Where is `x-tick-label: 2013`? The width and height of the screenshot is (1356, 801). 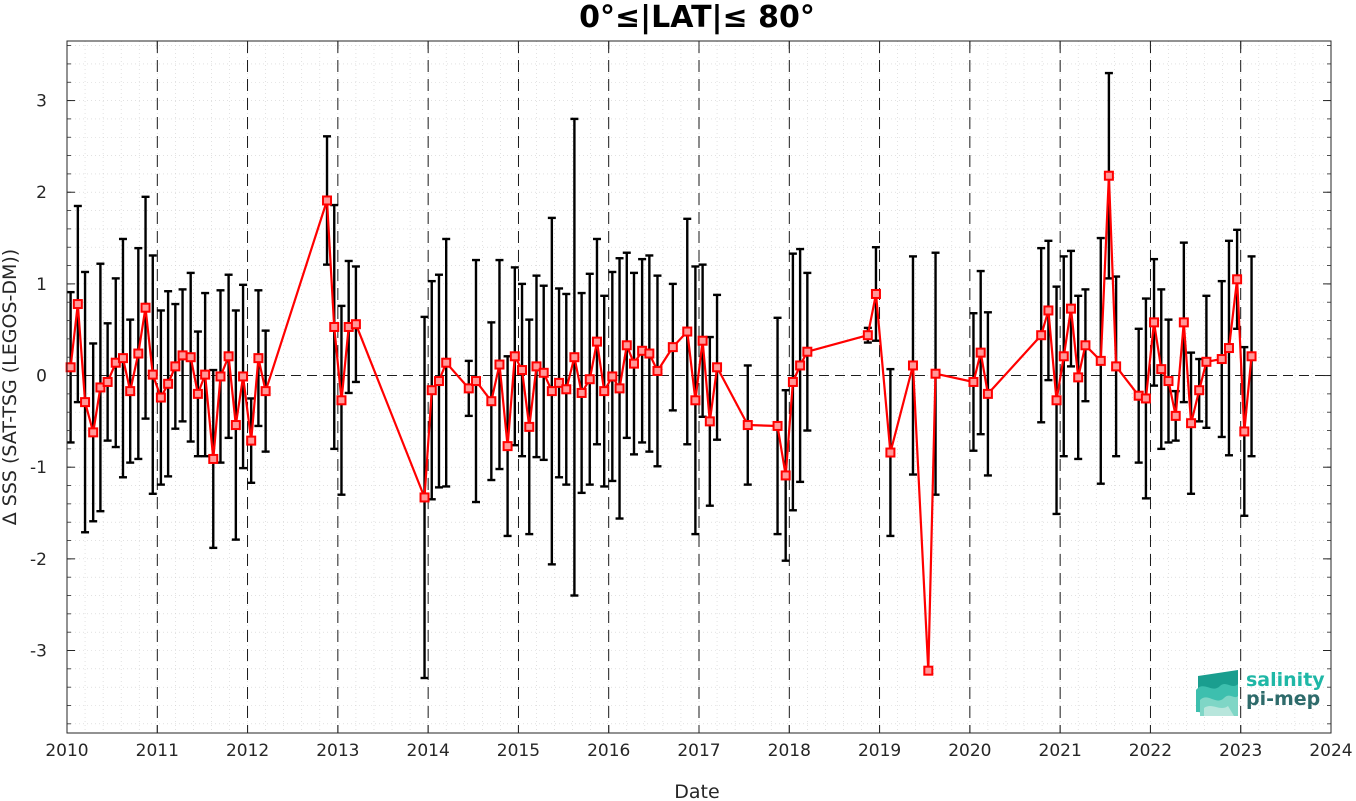
x-tick-label: 2013 is located at coordinates (337, 751).